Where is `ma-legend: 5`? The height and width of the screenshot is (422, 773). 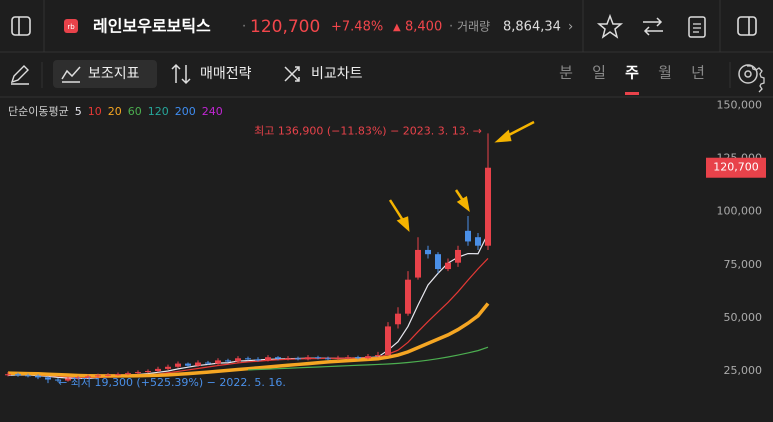 ma-legend: 5 is located at coordinates (78, 111).